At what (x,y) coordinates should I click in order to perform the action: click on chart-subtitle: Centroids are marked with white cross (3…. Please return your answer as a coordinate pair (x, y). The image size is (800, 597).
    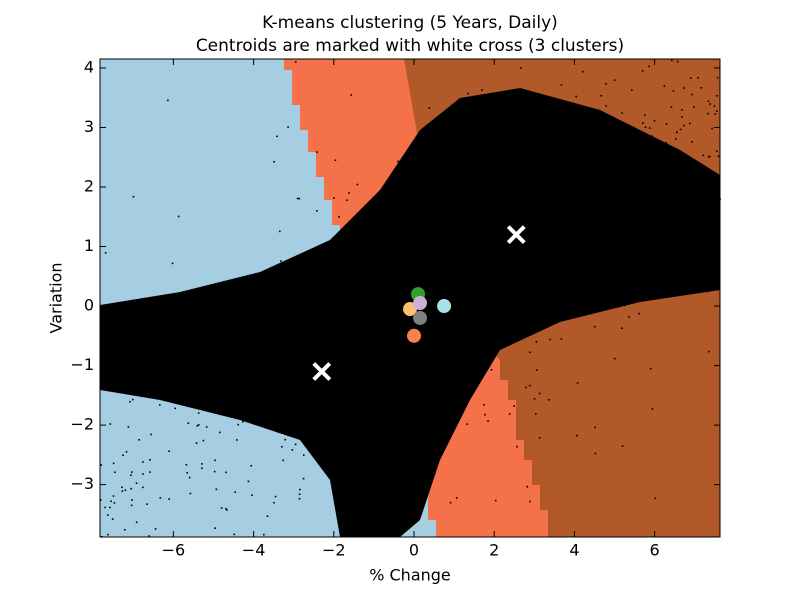
    Looking at the image, I should click on (410, 46).